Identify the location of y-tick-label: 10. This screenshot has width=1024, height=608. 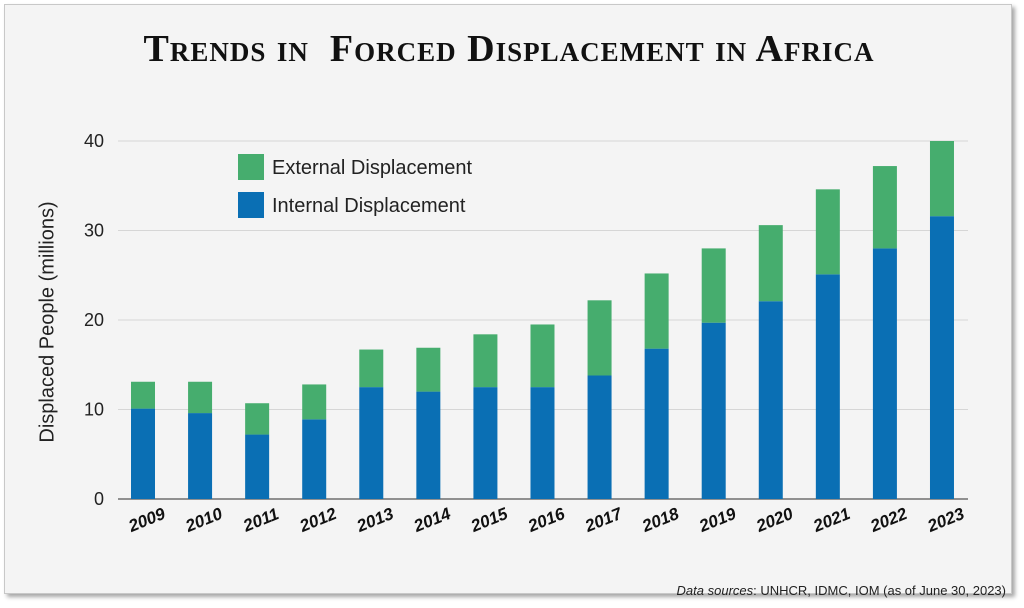
(94, 410).